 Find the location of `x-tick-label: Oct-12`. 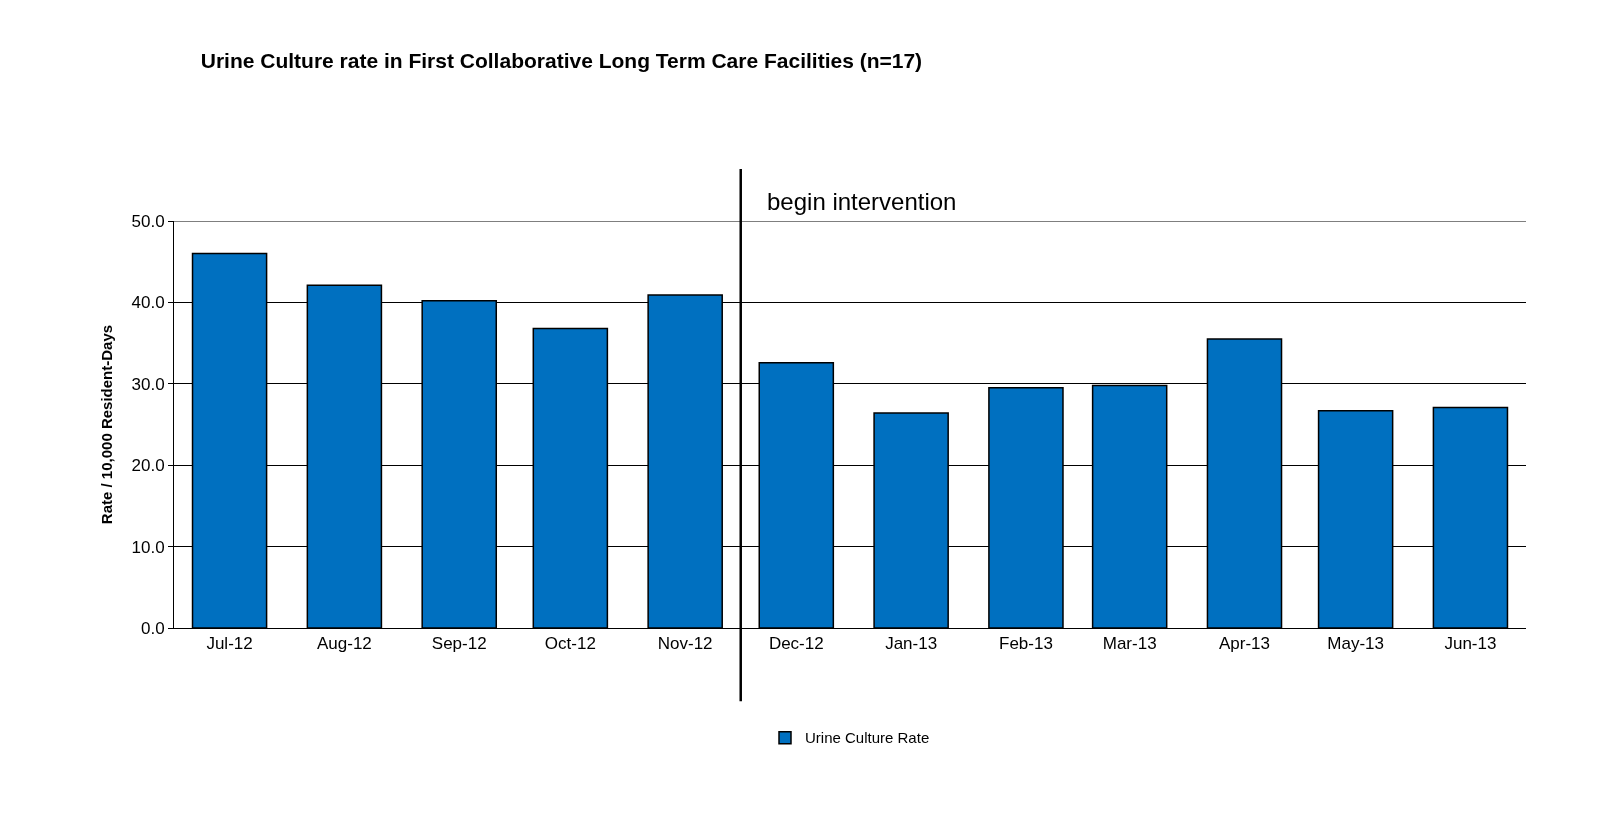

x-tick-label: Oct-12 is located at coordinates (570, 644).